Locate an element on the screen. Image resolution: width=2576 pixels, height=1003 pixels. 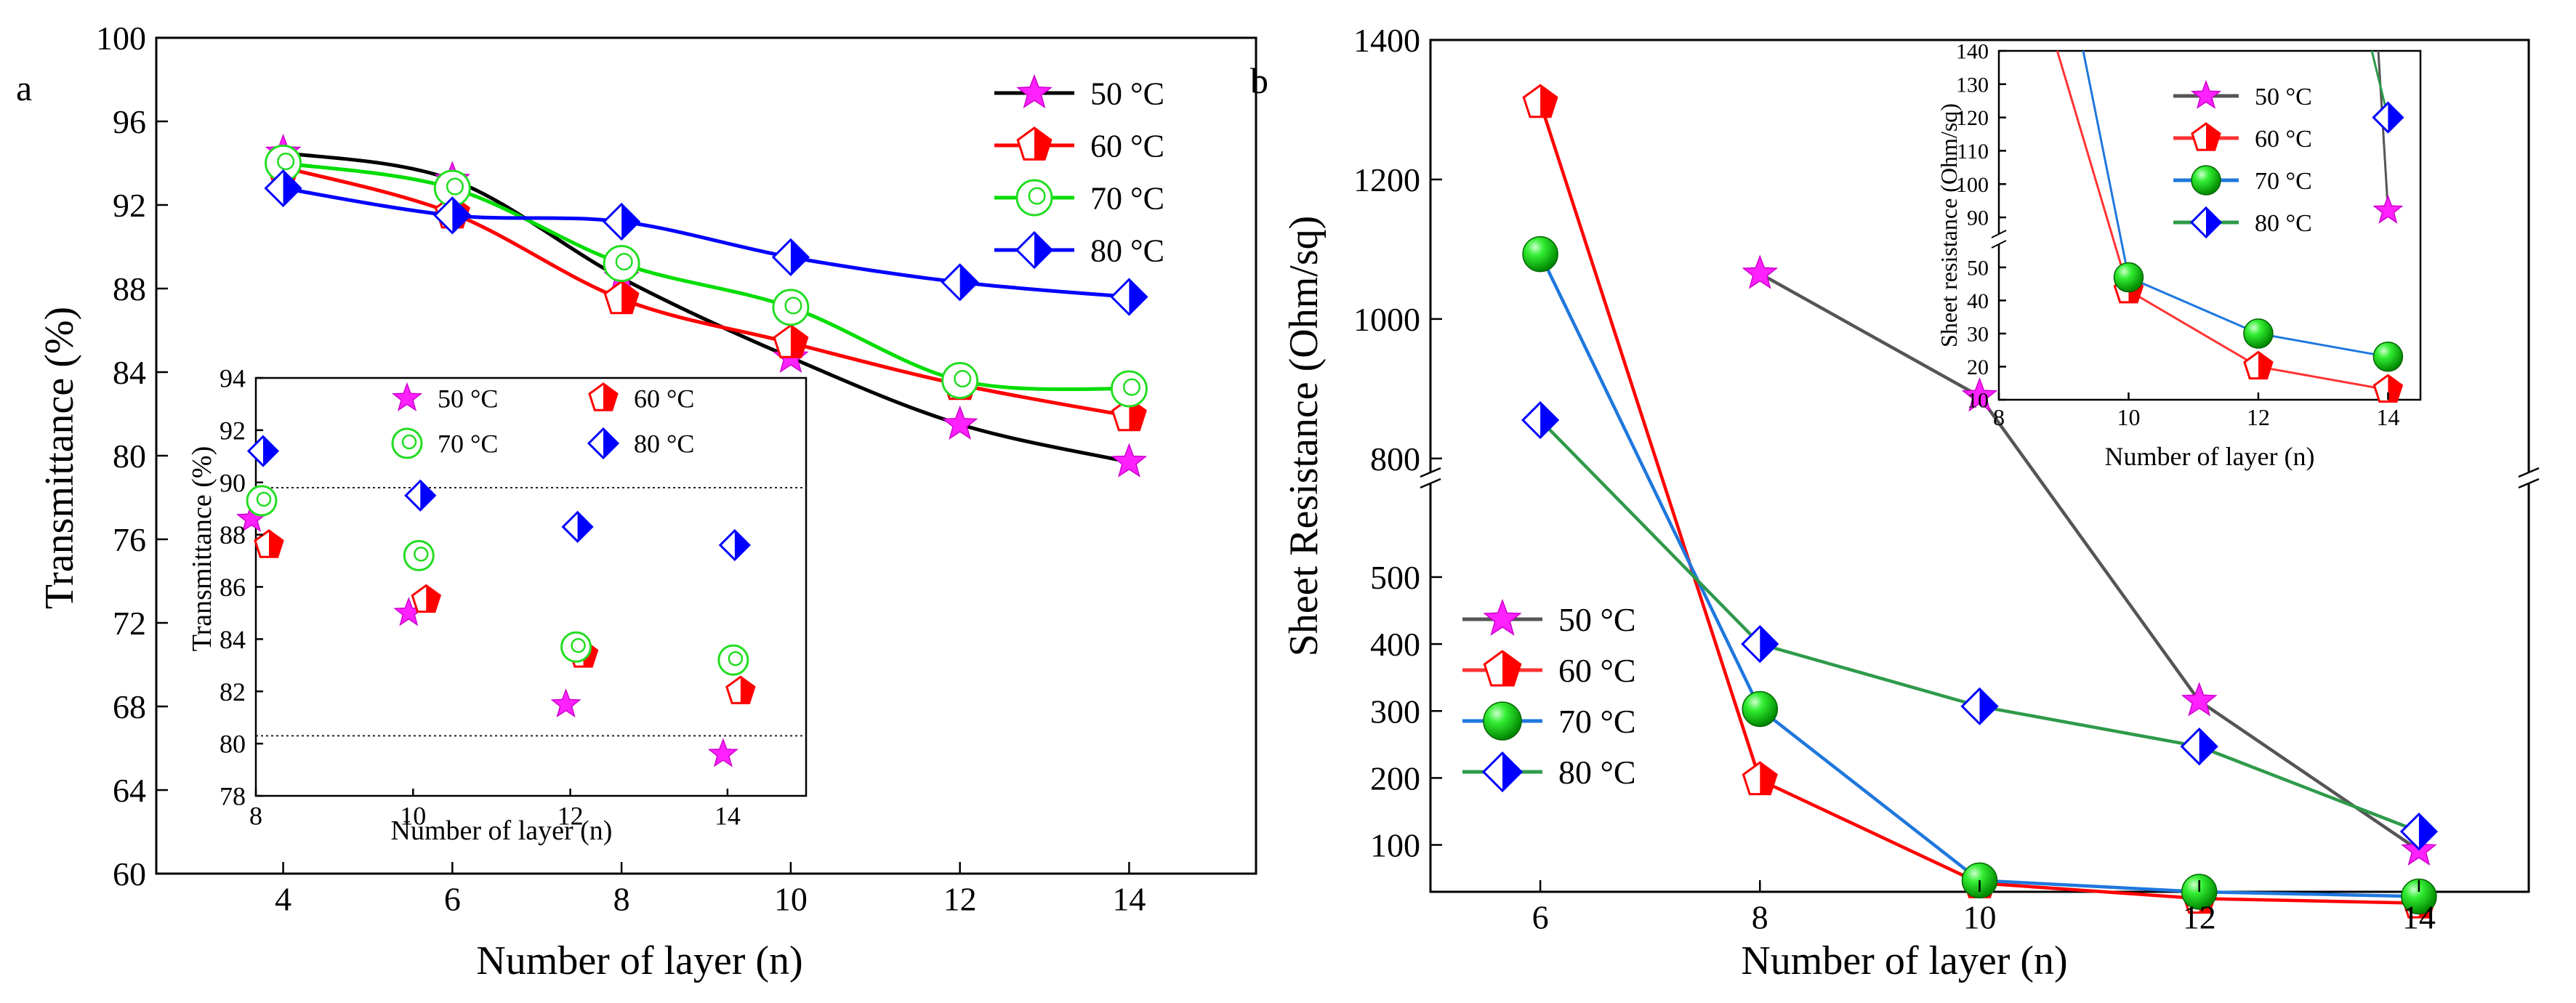
legend-item: 80 °C is located at coordinates (1079, 250).